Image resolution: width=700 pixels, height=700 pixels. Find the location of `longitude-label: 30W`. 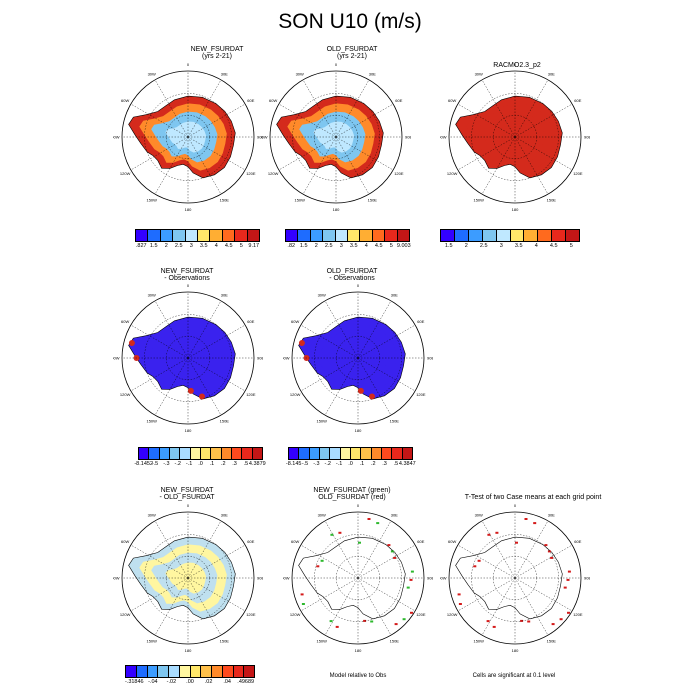

longitude-label: 30W is located at coordinates (152, 515).